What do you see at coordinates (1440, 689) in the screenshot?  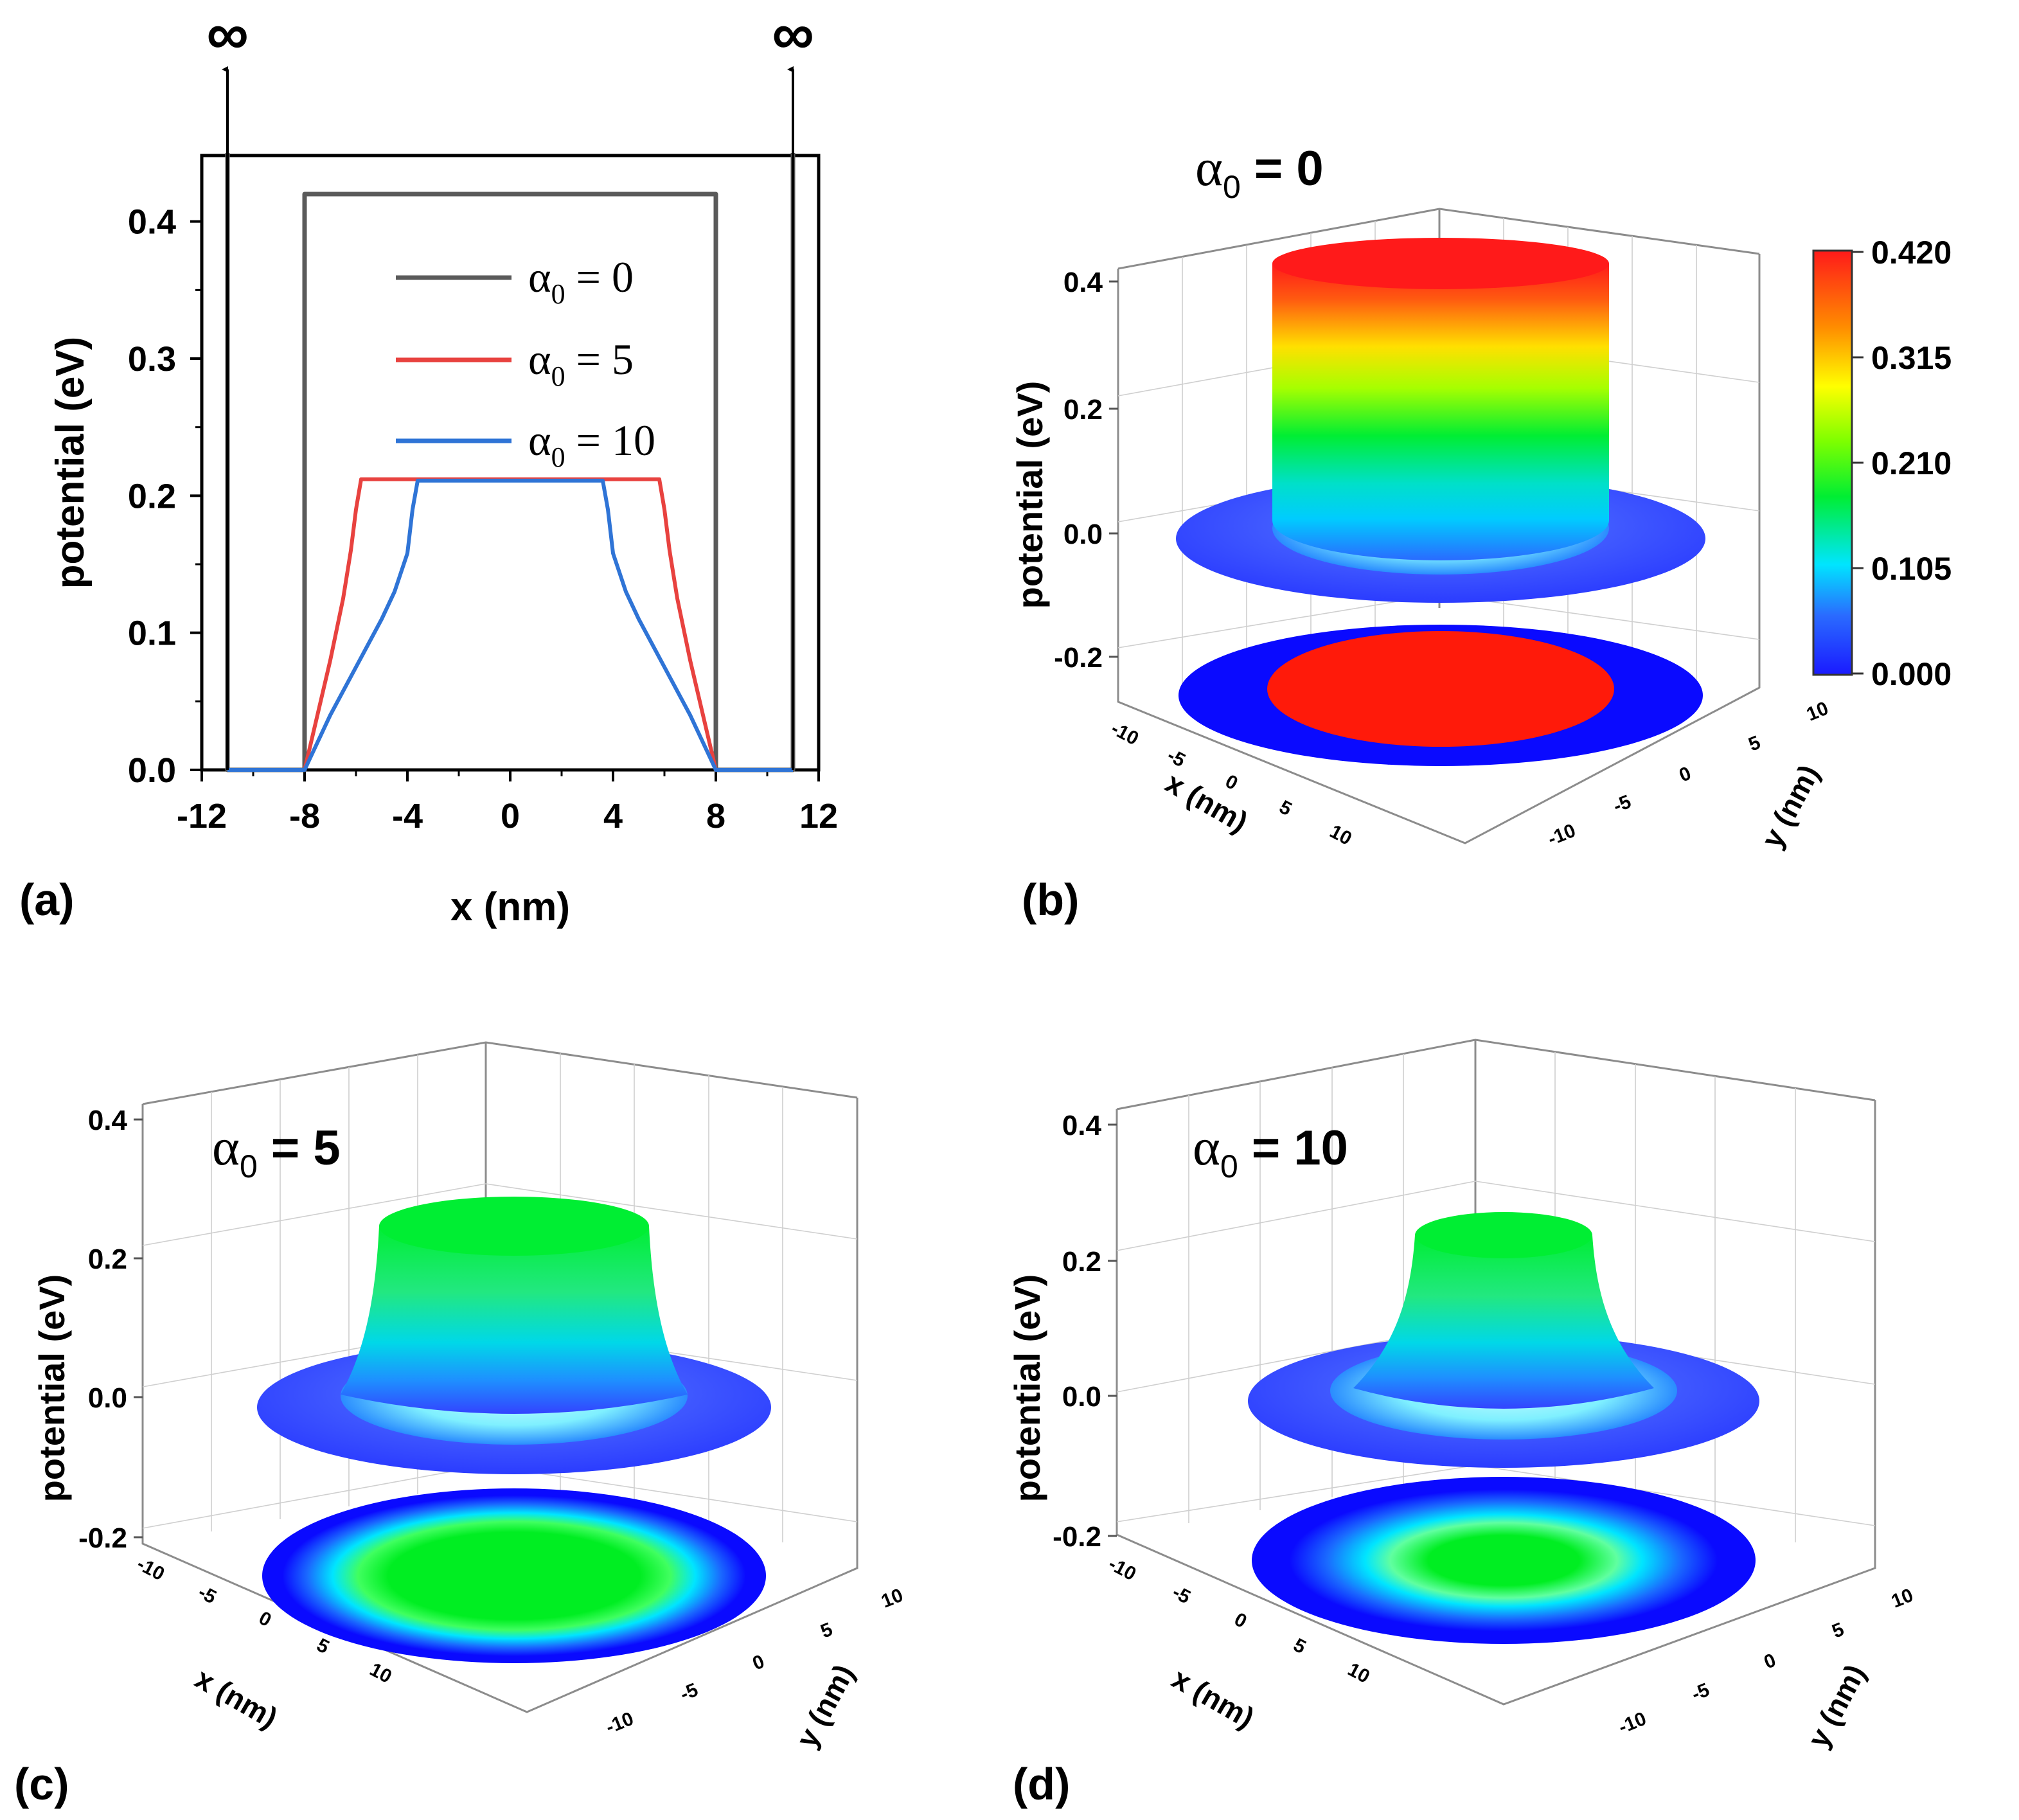 I see `projection-inner-disk` at bounding box center [1440, 689].